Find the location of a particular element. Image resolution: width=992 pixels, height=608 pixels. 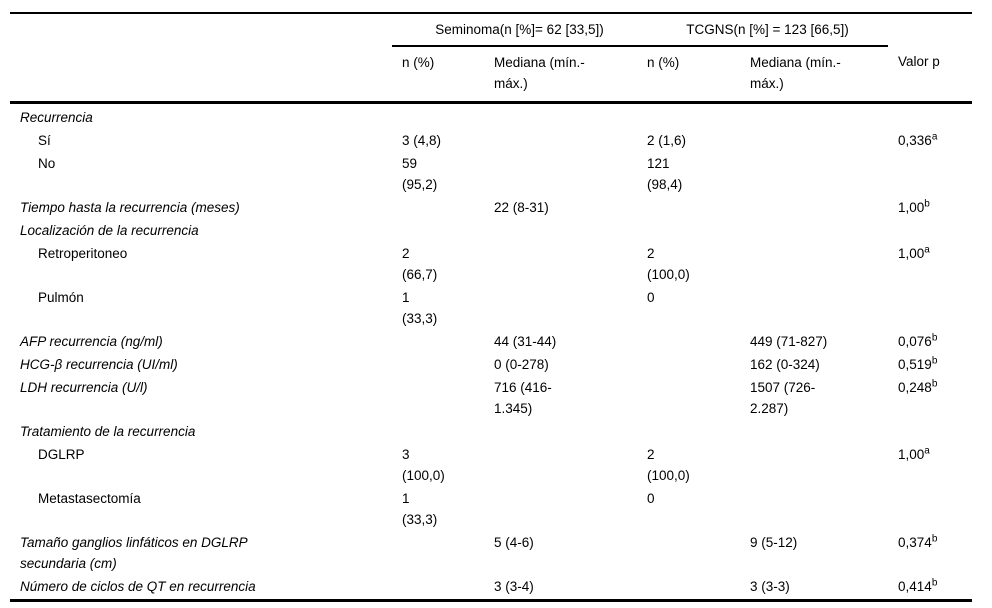

column-header-label-spacer is located at coordinates (201, 75).